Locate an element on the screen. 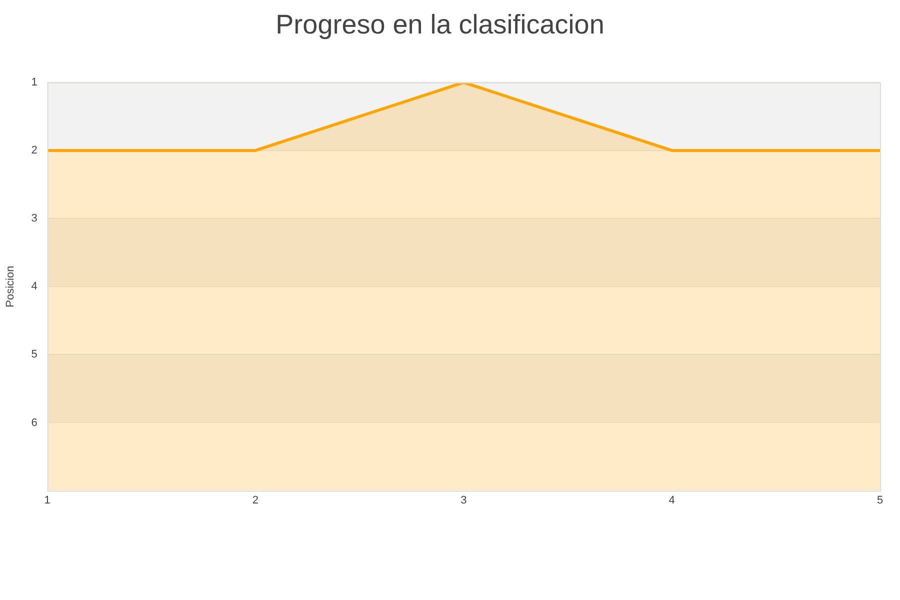  y-tick-label: 2 is located at coordinates (34, 150).